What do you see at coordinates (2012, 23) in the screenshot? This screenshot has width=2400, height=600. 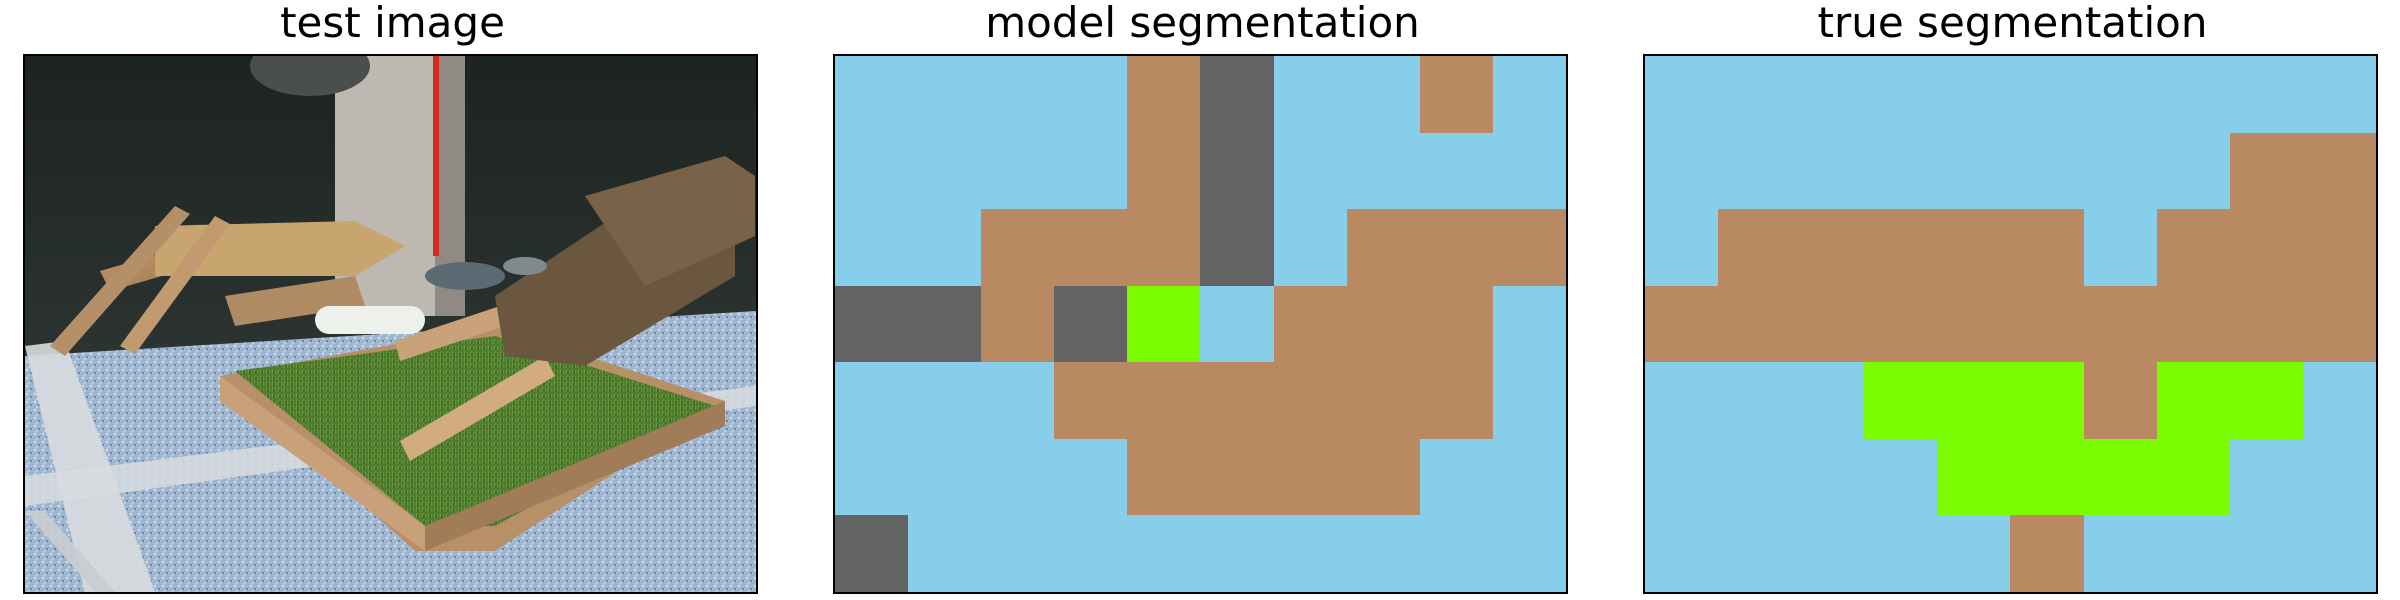 I see `true-segmentation-title: true segmentation` at bounding box center [2012, 23].